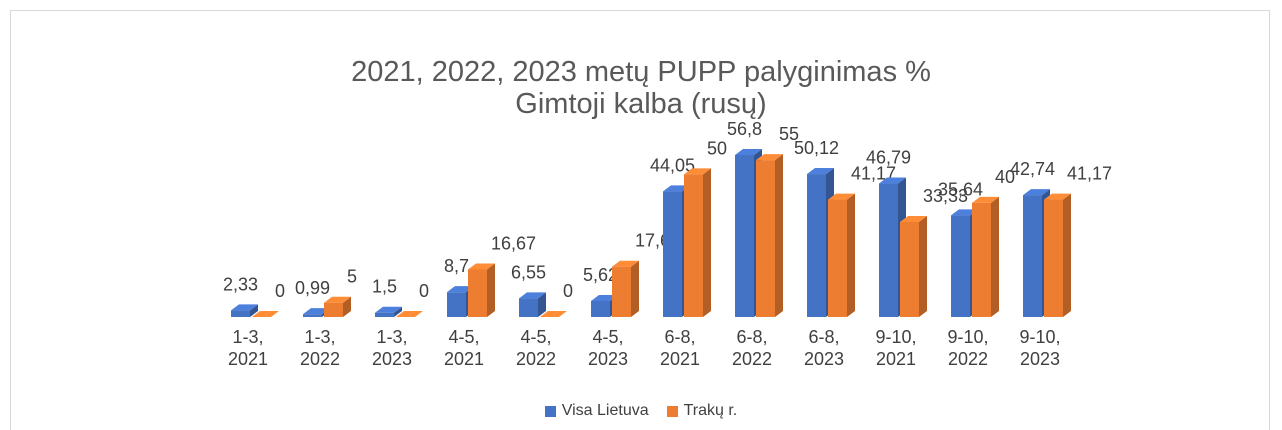 This screenshot has height=430, width=1282. Describe the element at coordinates (536, 348) in the screenshot. I see `x-tick-label: 4-5, 2022` at that location.